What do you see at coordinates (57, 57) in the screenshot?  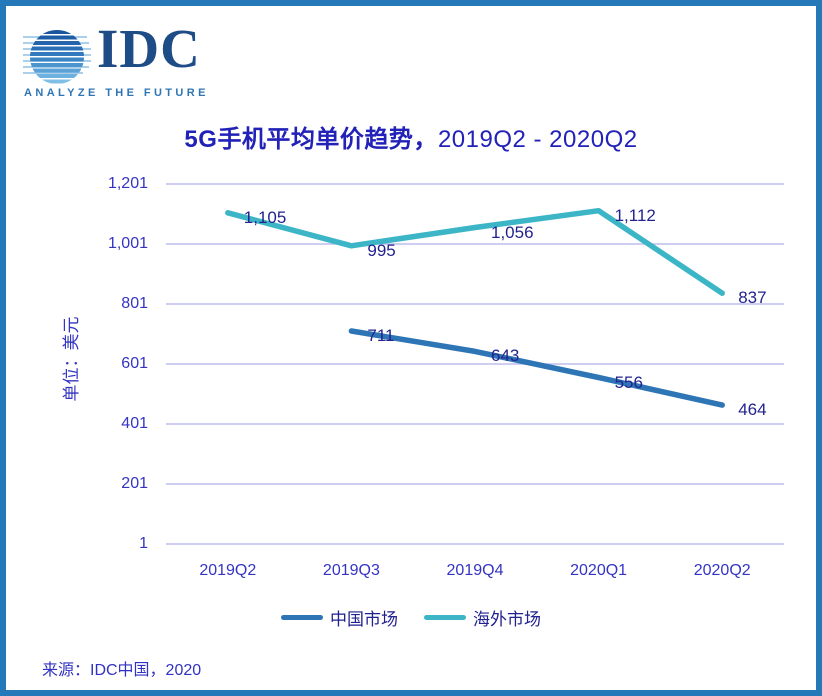 I see `idc-globe-icon` at bounding box center [57, 57].